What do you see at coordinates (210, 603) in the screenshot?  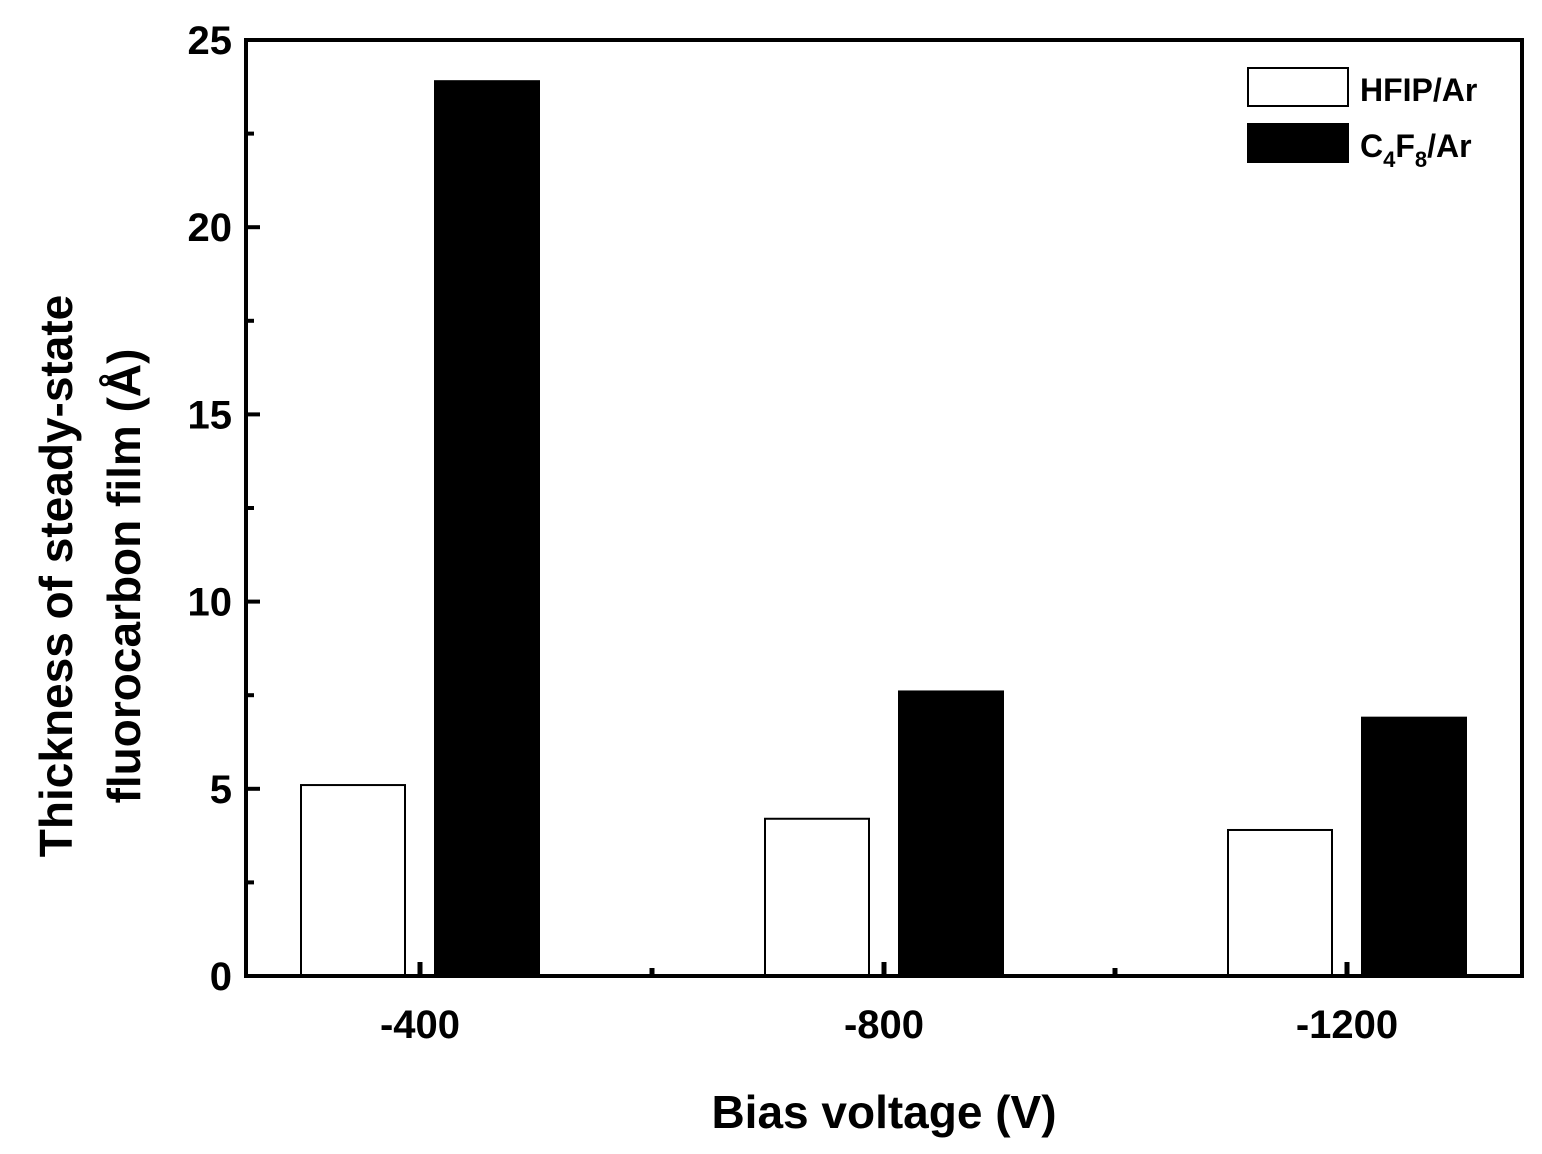 I see `y-tick-label: 10` at bounding box center [210, 603].